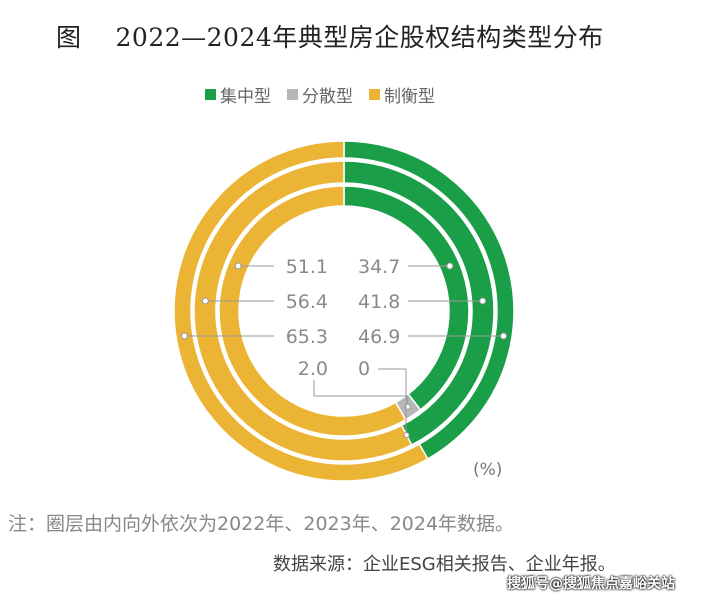 This screenshot has height=598, width=706. Describe the element at coordinates (379, 267) in the screenshot. I see `data-label-2022-concentrated: 34.7` at that location.